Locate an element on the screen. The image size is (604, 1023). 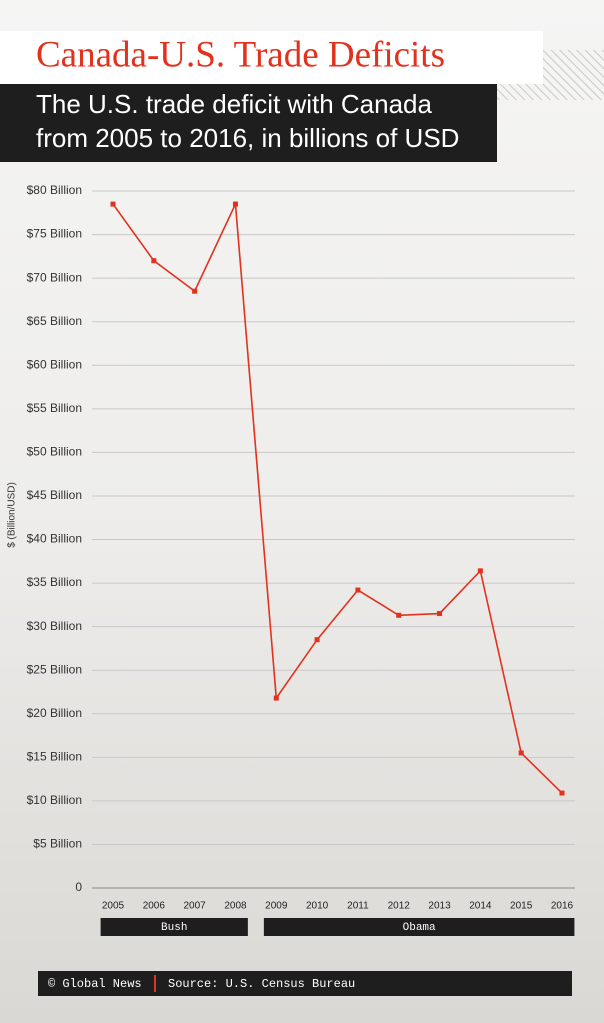
x-tick-label: 2011 is located at coordinates (358, 906).